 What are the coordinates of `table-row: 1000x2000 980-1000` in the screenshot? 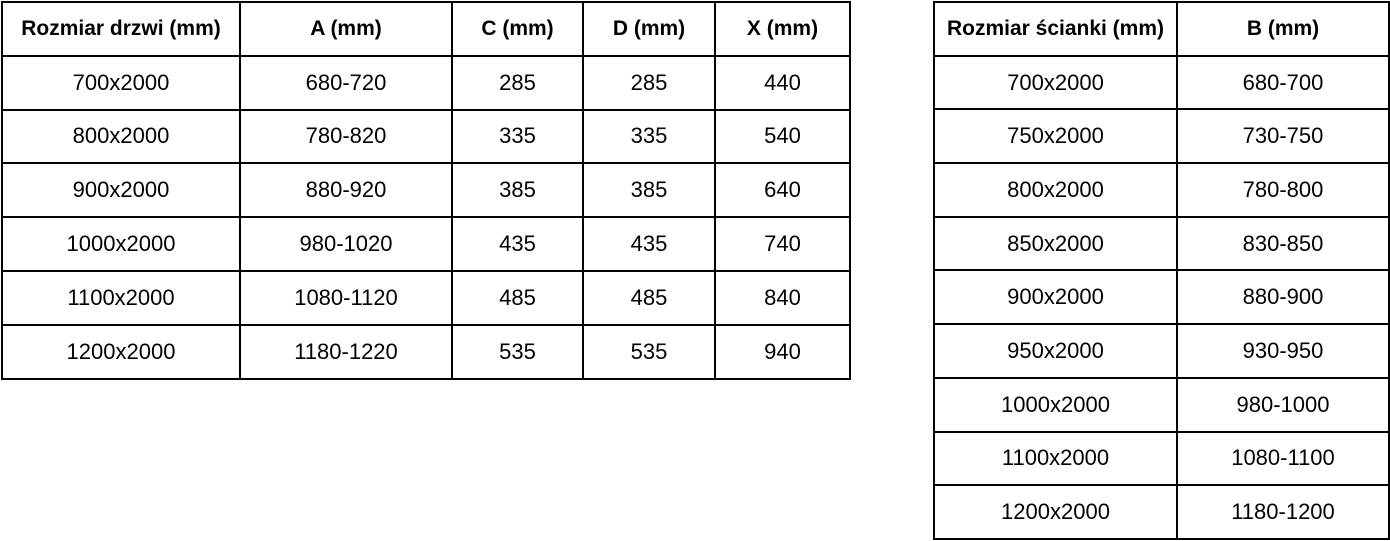 It's located at (1161, 404).